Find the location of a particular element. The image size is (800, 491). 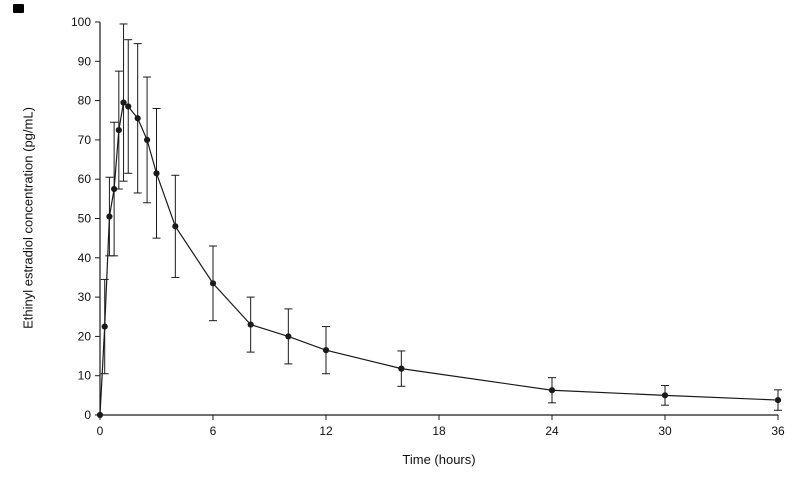

x-tick-label: 36 is located at coordinates (778, 431).